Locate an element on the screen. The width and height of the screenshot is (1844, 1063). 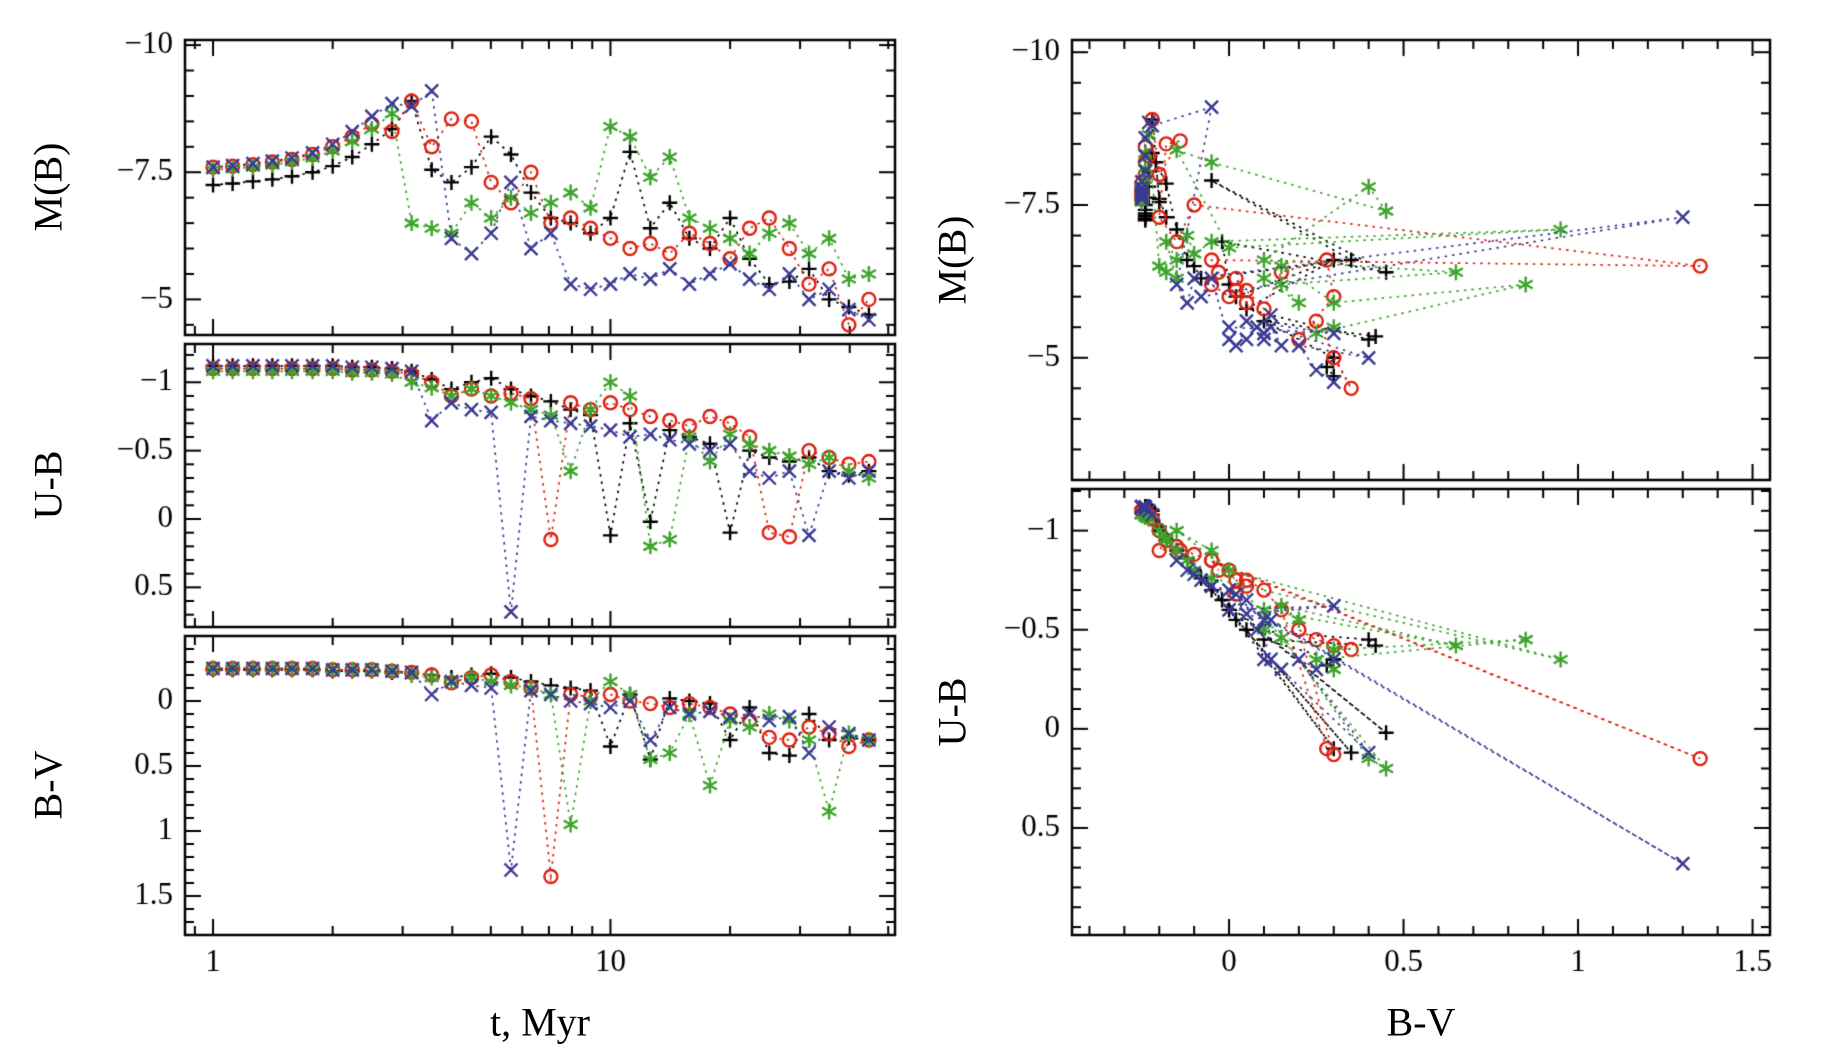
x-axis-title-bv: B-V is located at coordinates (1421, 1022).